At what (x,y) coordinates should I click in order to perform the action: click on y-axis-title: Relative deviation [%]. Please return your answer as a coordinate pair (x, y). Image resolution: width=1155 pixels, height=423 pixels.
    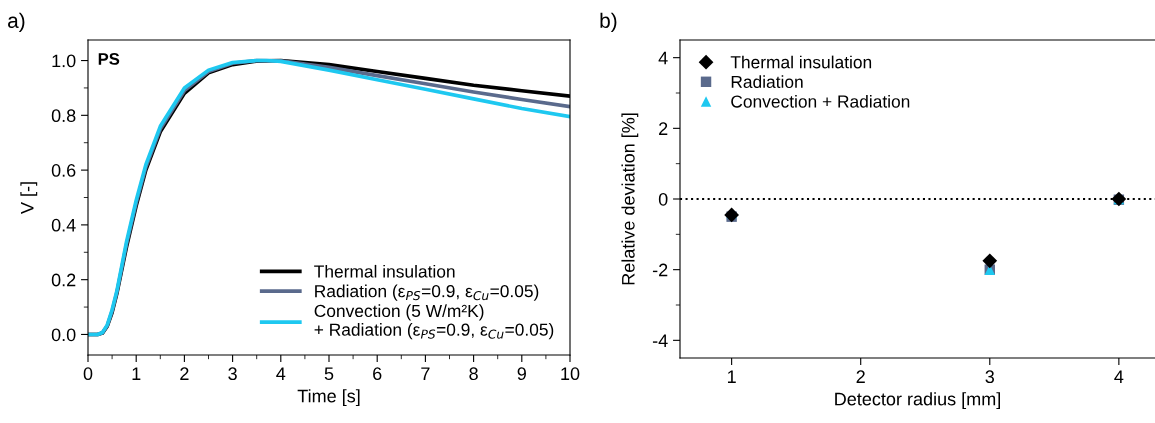
    Looking at the image, I should click on (630, 199).